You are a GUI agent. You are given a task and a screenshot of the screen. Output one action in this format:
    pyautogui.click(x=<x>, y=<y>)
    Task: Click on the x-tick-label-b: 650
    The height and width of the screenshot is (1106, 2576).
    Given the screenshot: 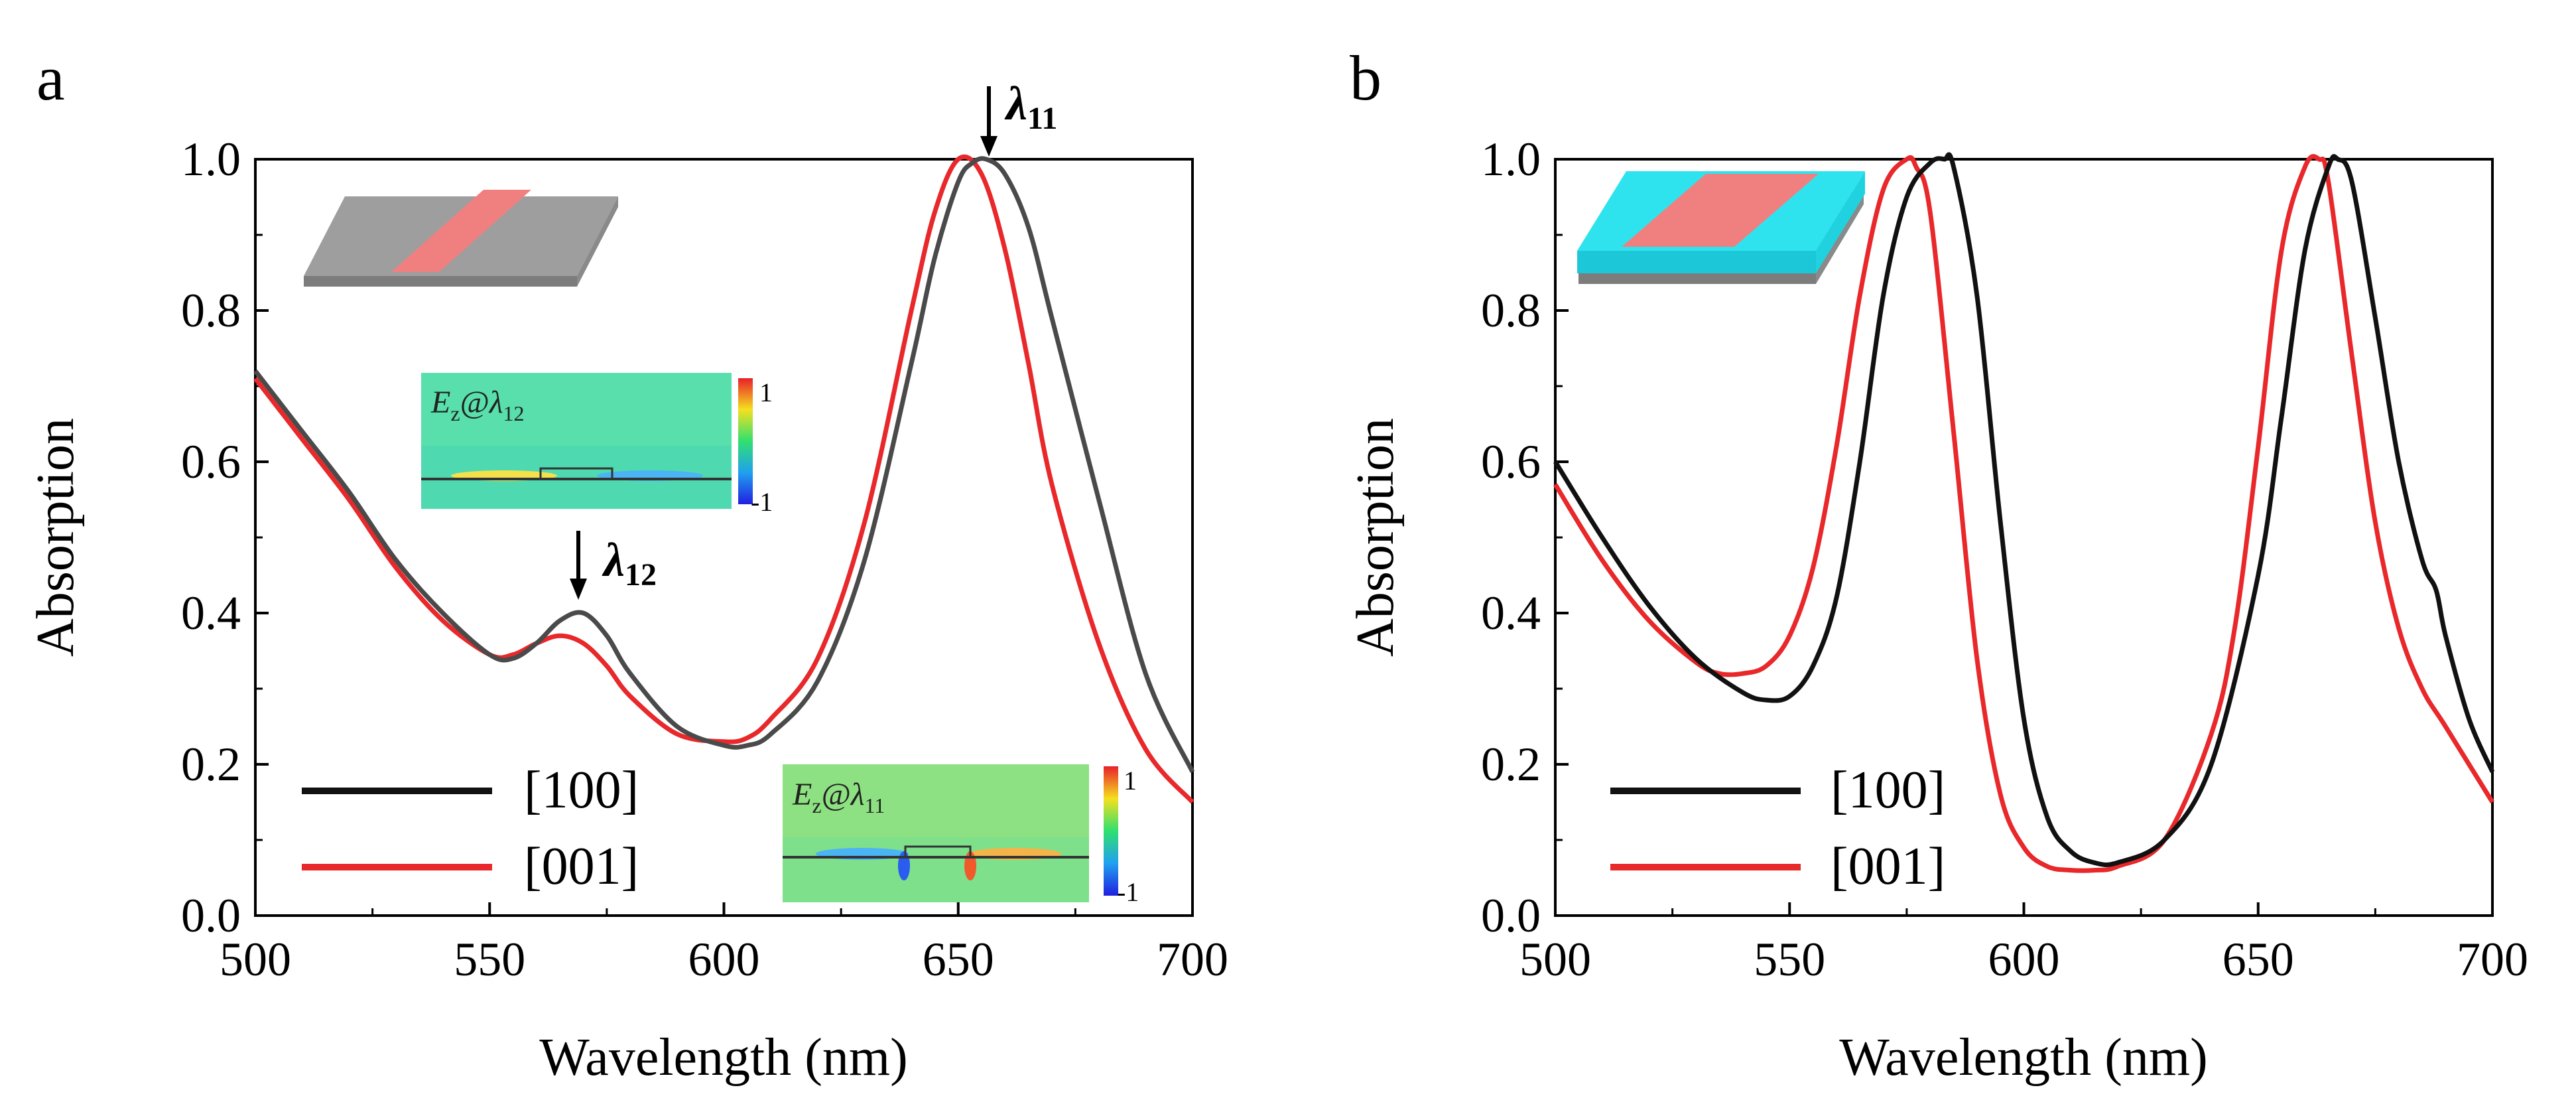 What is the action you would take?
    pyautogui.click(x=2258, y=959)
    